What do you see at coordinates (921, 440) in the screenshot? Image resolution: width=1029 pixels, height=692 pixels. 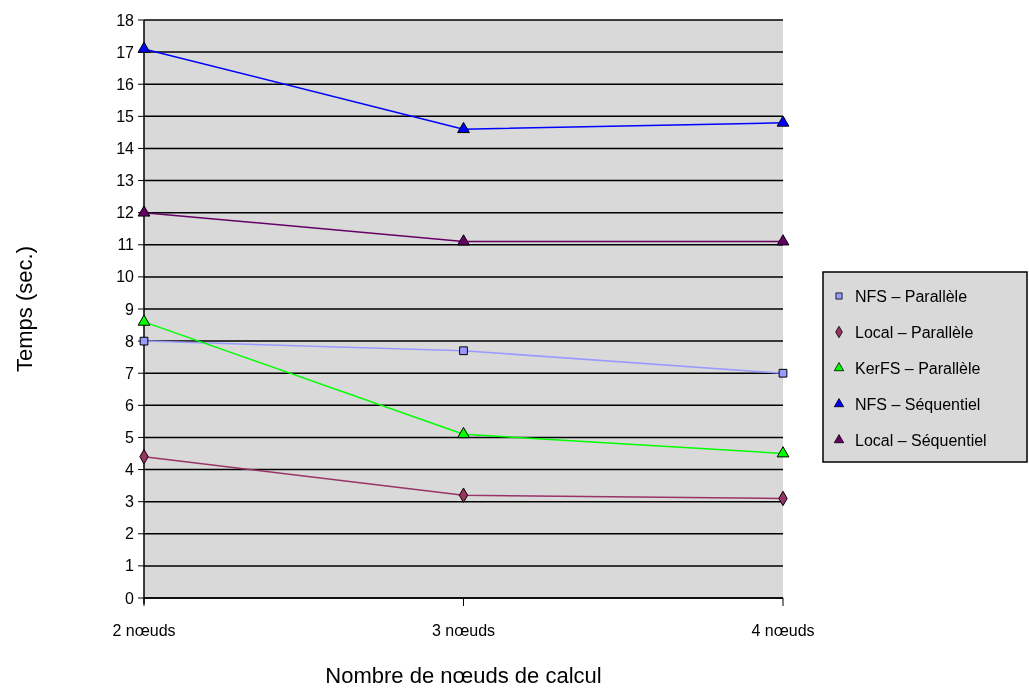 I see `legend-label: Local – Séquentiel` at bounding box center [921, 440].